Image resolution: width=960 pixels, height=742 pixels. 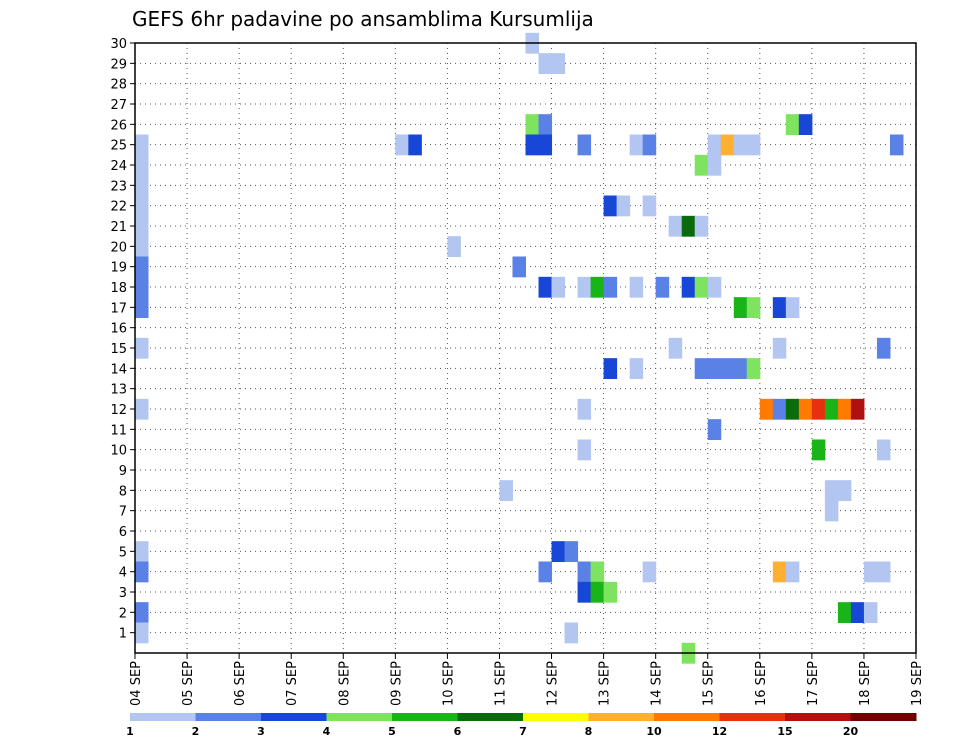 I want to click on y-tick-label: 3, so click(x=123, y=593).